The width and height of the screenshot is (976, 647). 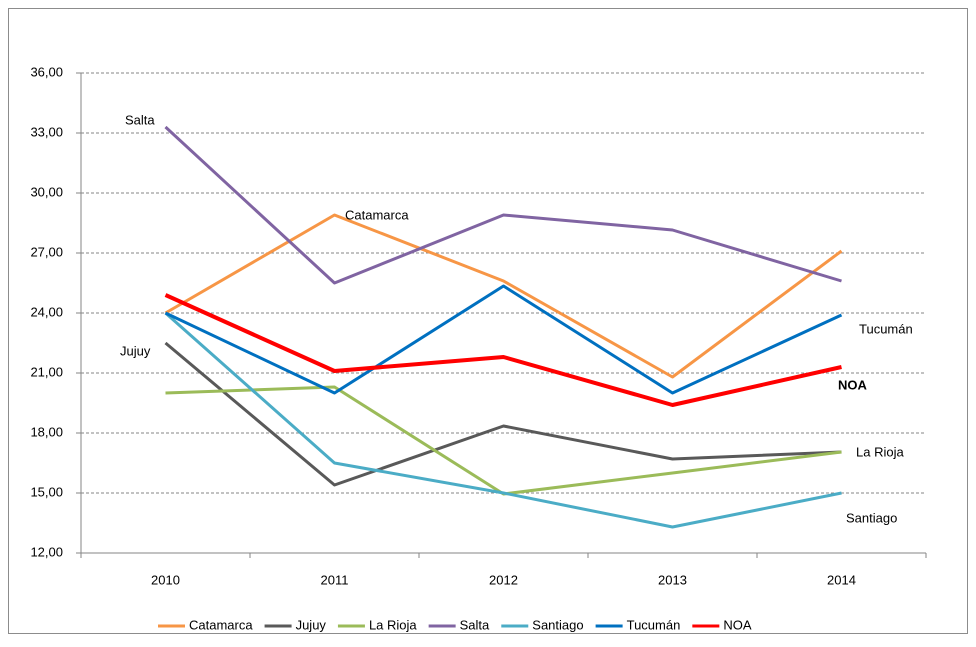 What do you see at coordinates (737, 624) in the screenshot?
I see `legend-label: NOA` at bounding box center [737, 624].